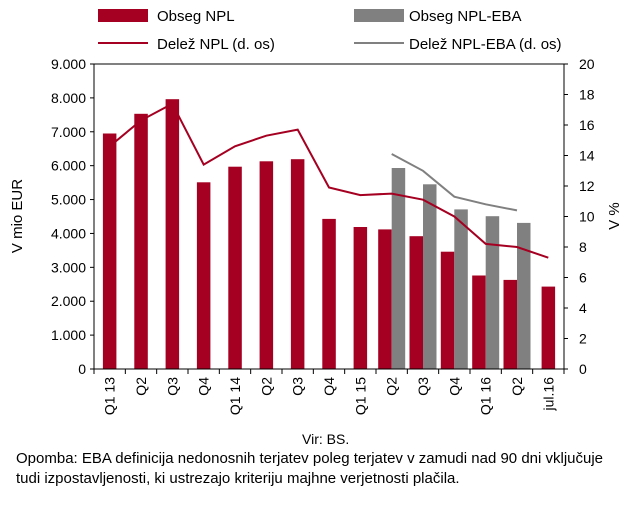  What do you see at coordinates (68, 64) in the screenshot?
I see `y-tick-label-9: 9.000` at bounding box center [68, 64].